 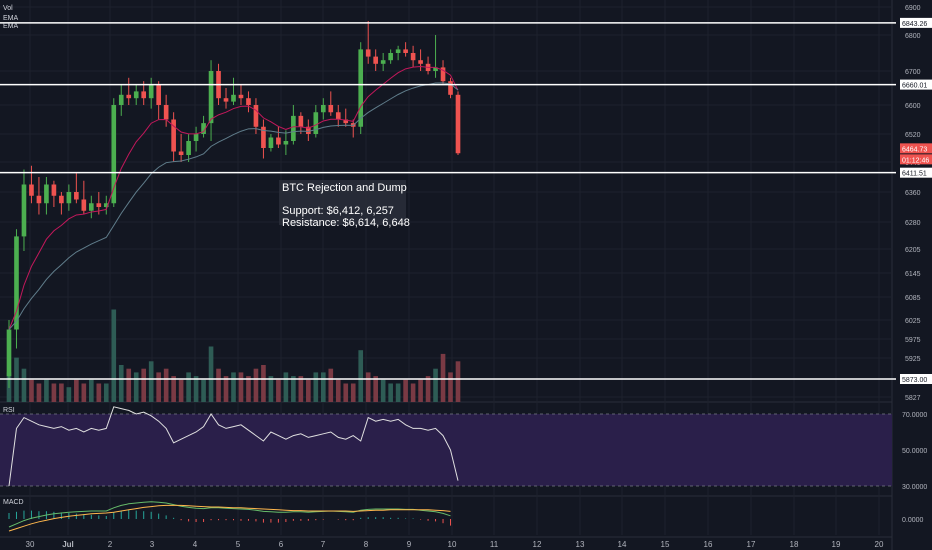 What do you see at coordinates (914, 487) in the screenshot?
I see `rsi-tick-2: 30.0000` at bounding box center [914, 487].